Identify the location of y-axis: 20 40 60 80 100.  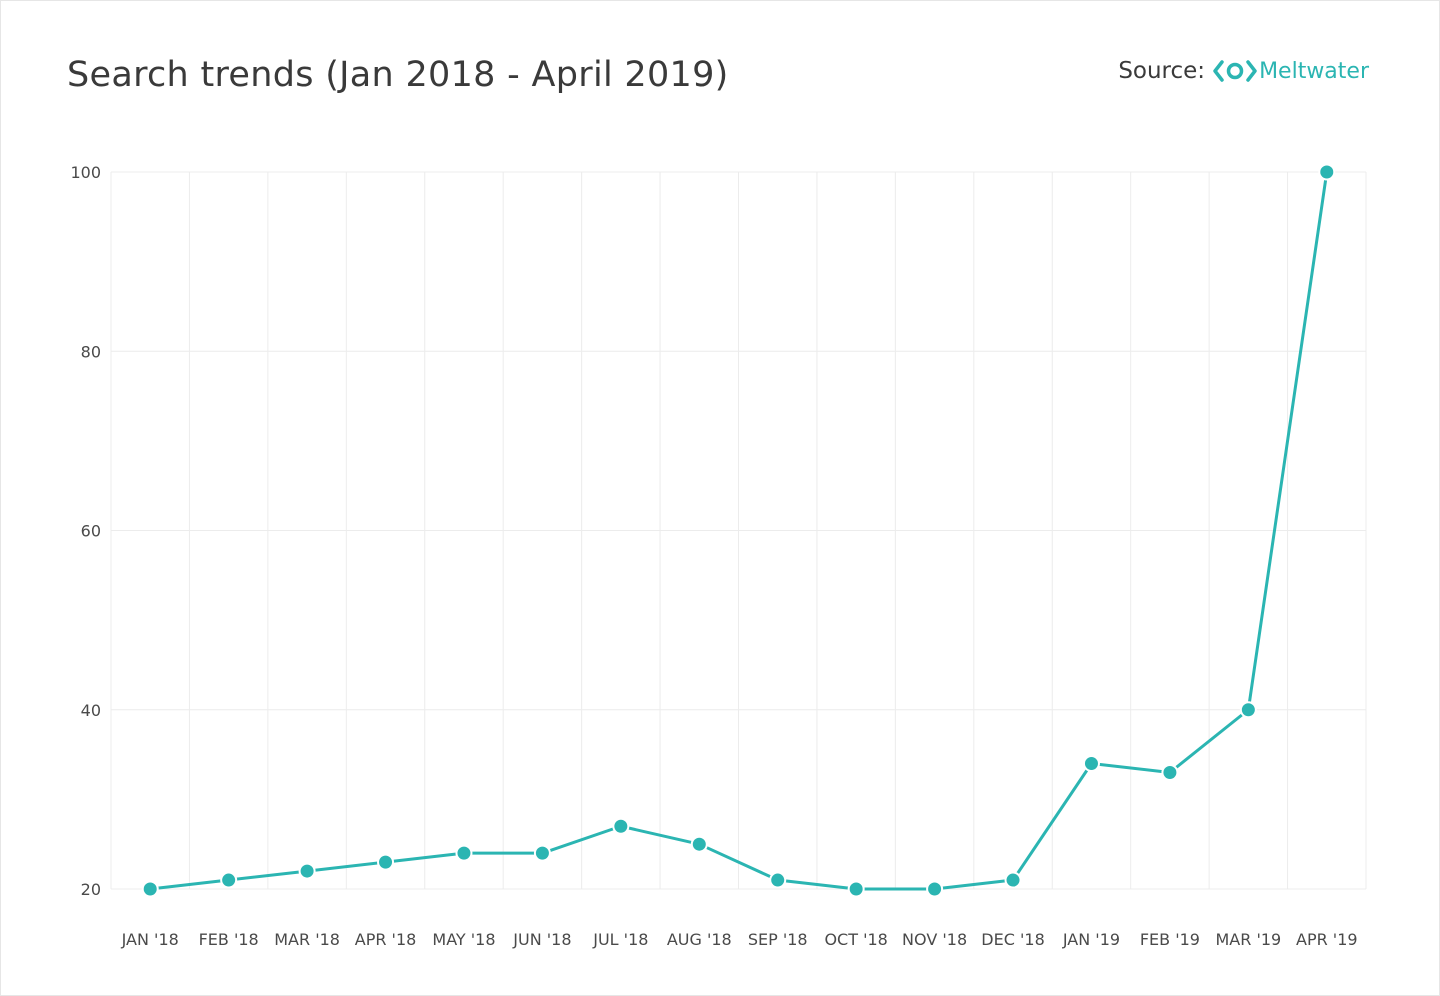
(85, 531).